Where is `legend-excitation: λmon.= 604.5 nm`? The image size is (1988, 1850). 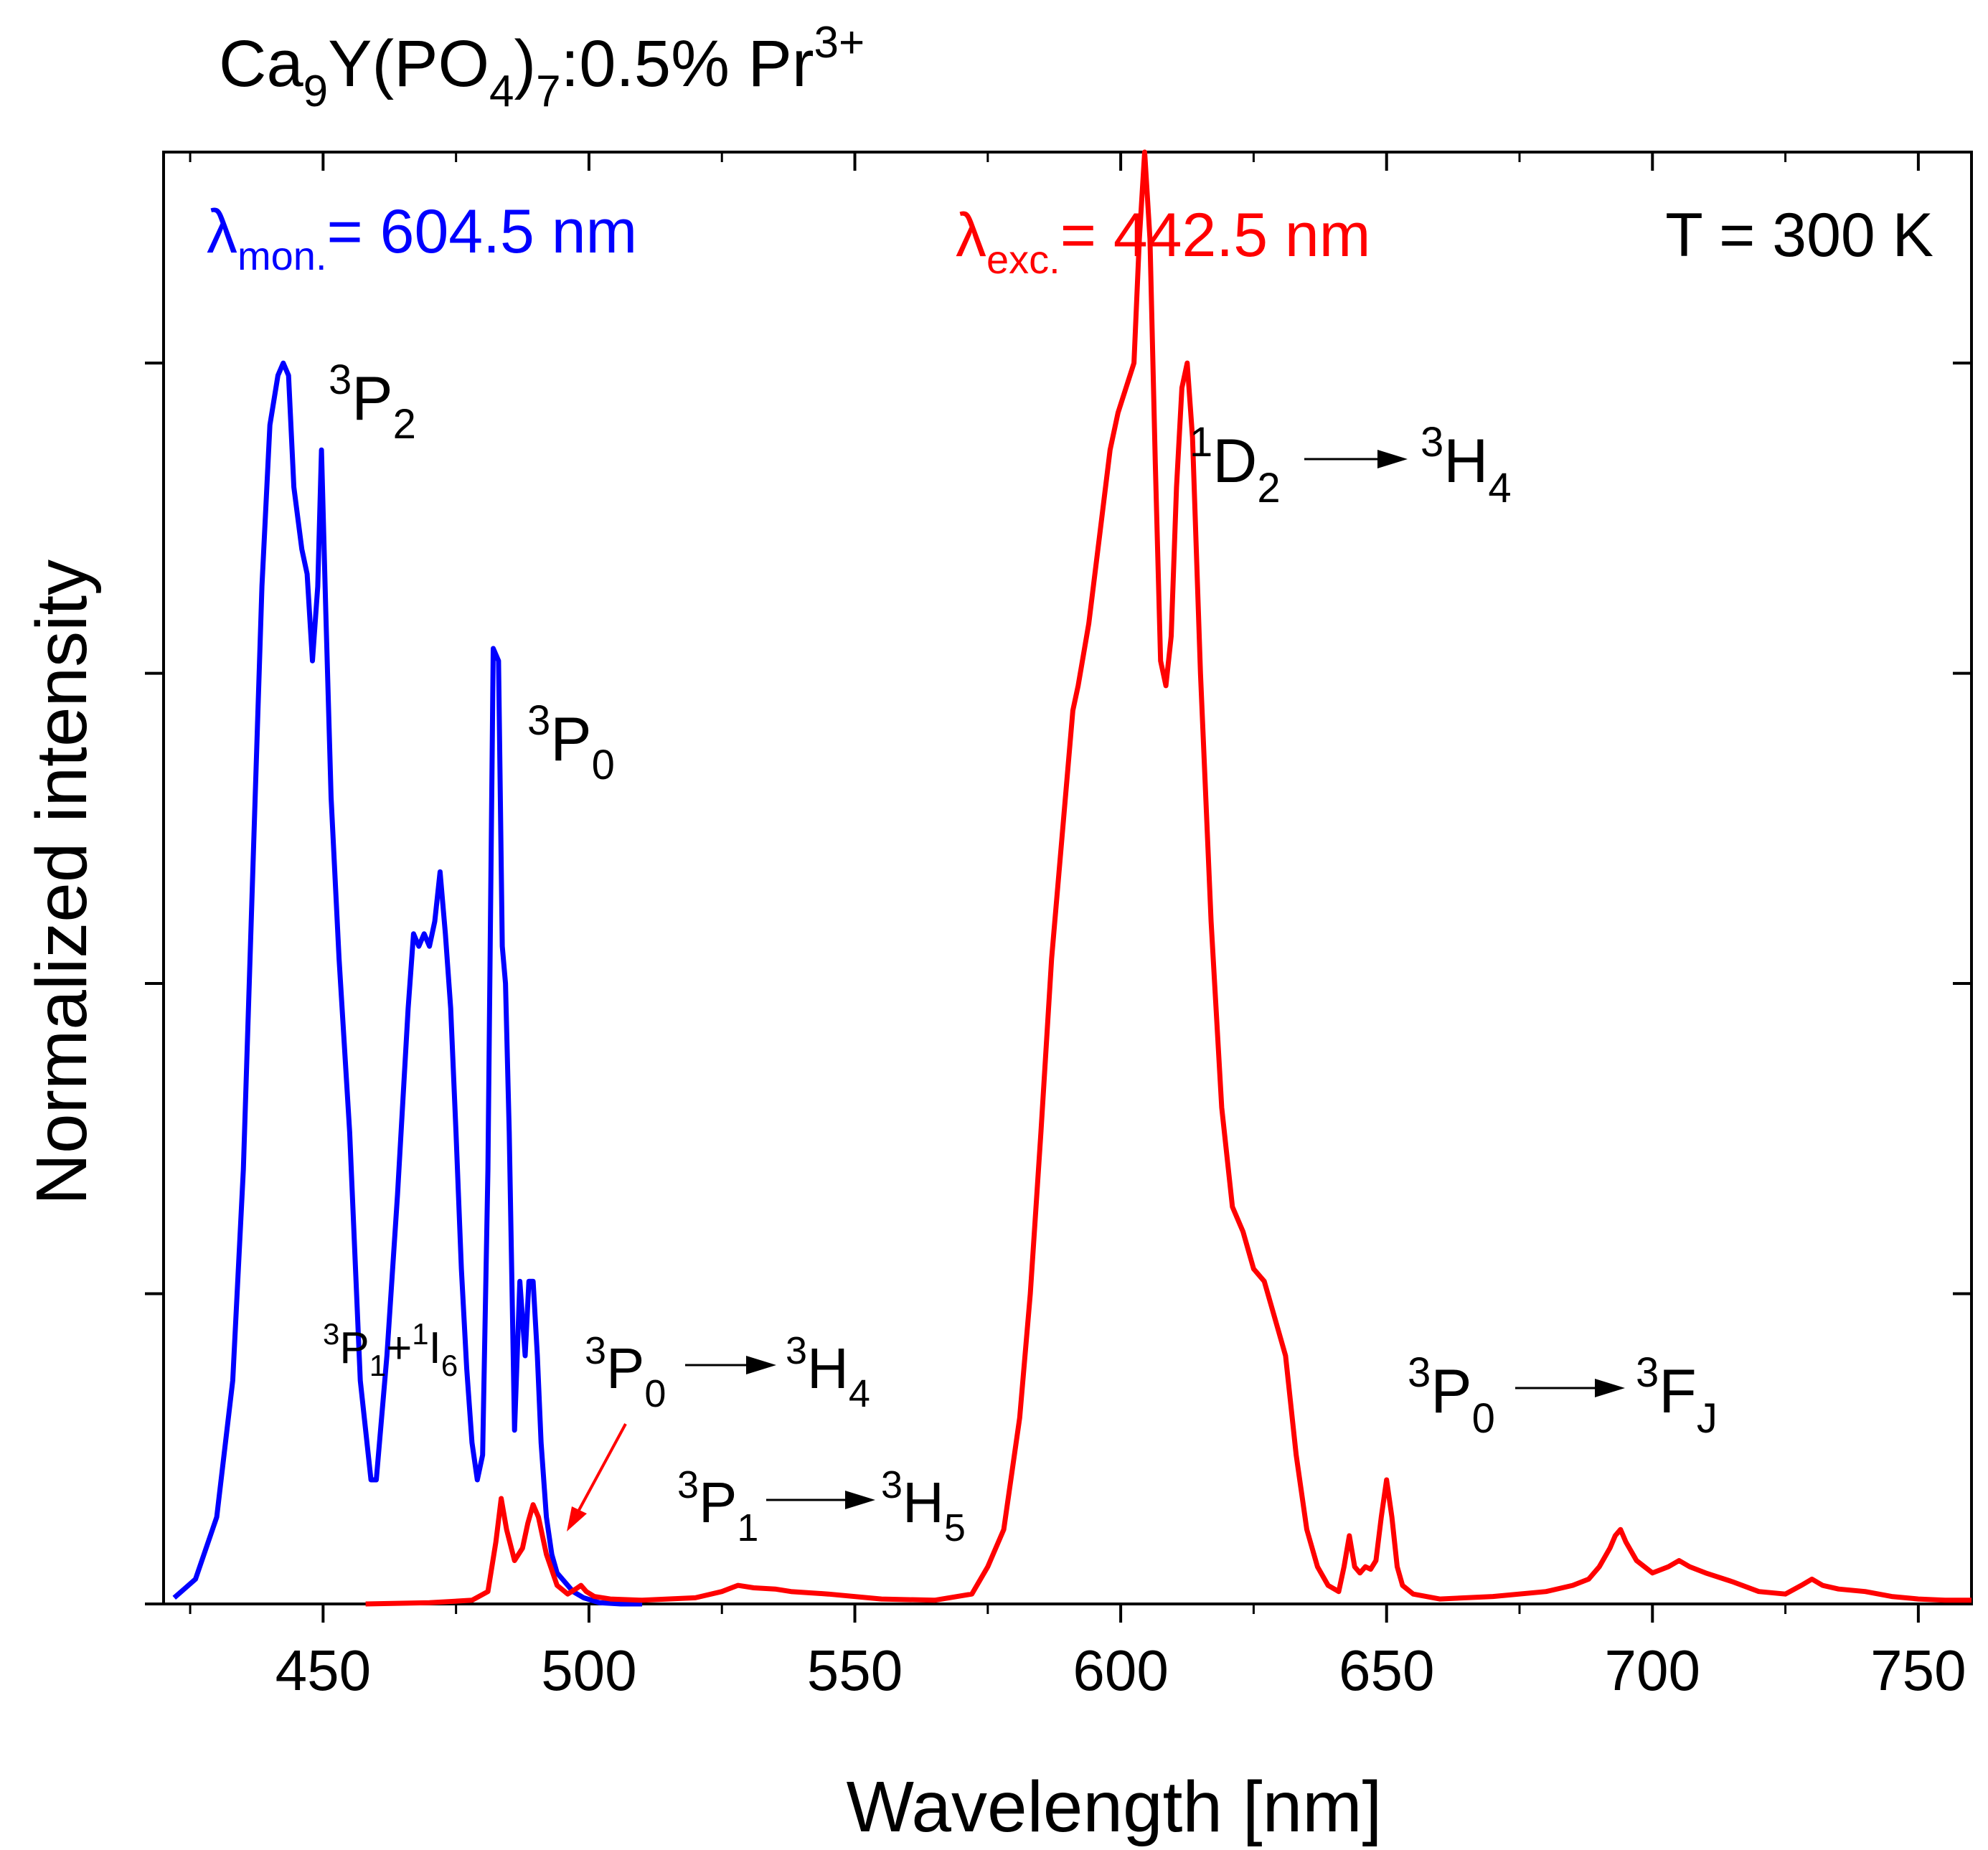
legend-excitation: λmon.= 604.5 nm is located at coordinates (422, 237).